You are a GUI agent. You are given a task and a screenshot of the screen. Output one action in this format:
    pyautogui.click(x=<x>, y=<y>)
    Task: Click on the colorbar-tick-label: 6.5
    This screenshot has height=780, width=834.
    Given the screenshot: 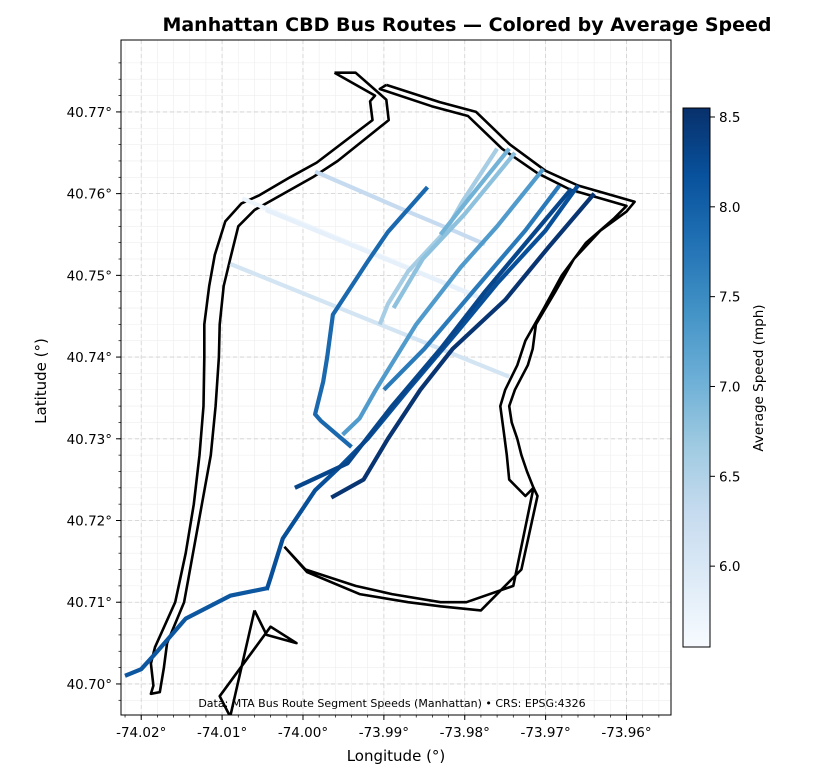 What is the action you would take?
    pyautogui.click(x=729, y=477)
    